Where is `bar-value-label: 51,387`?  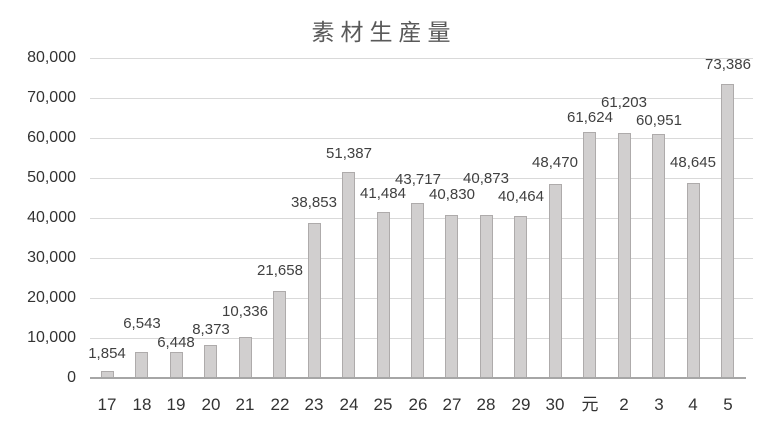 bar-value-label: 51,387 is located at coordinates (349, 153).